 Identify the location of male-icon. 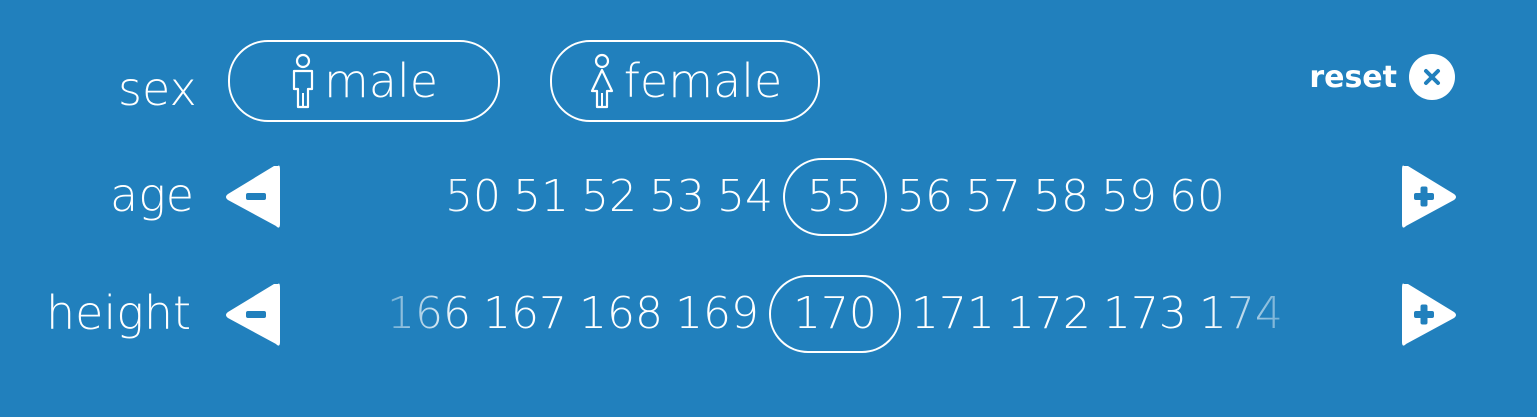
(303, 81).